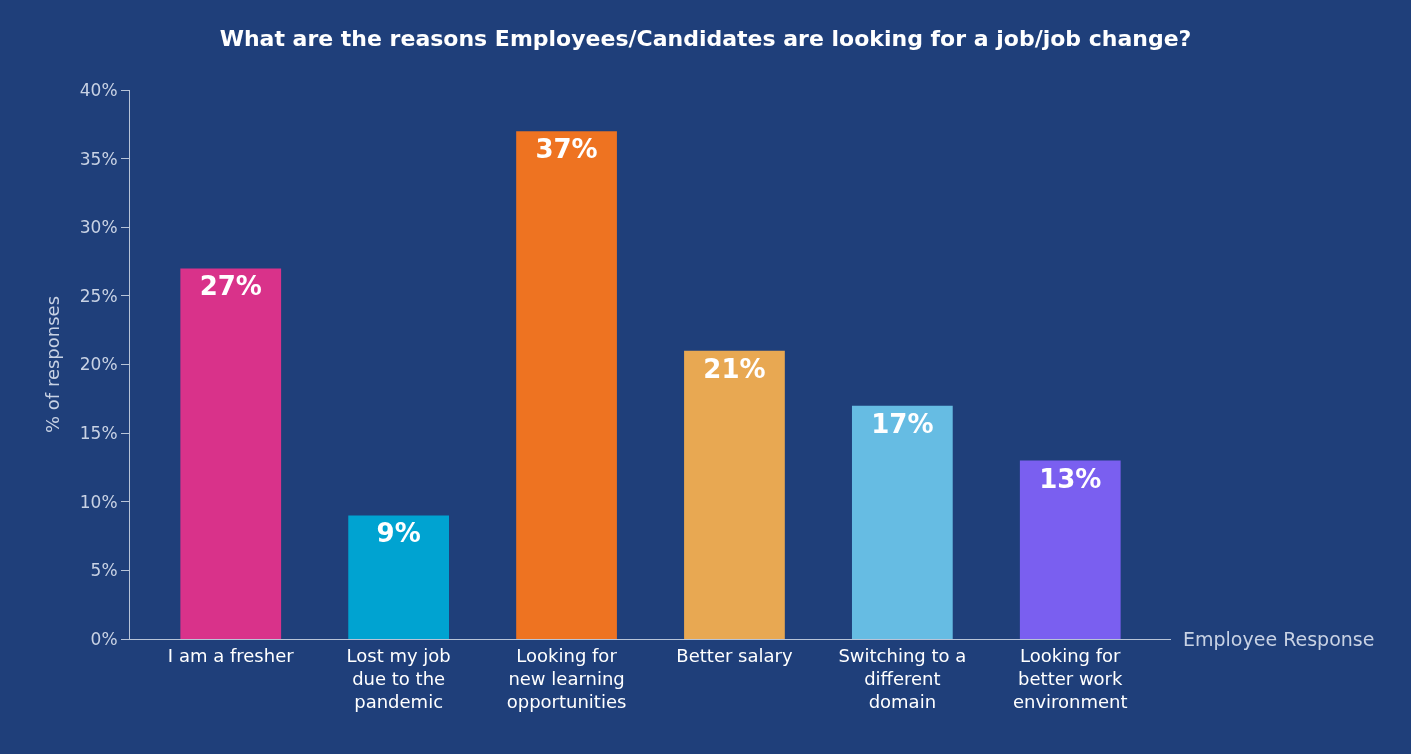 This screenshot has width=1411, height=754. What do you see at coordinates (98, 364) in the screenshot?
I see `y-tick-label: 20%` at bounding box center [98, 364].